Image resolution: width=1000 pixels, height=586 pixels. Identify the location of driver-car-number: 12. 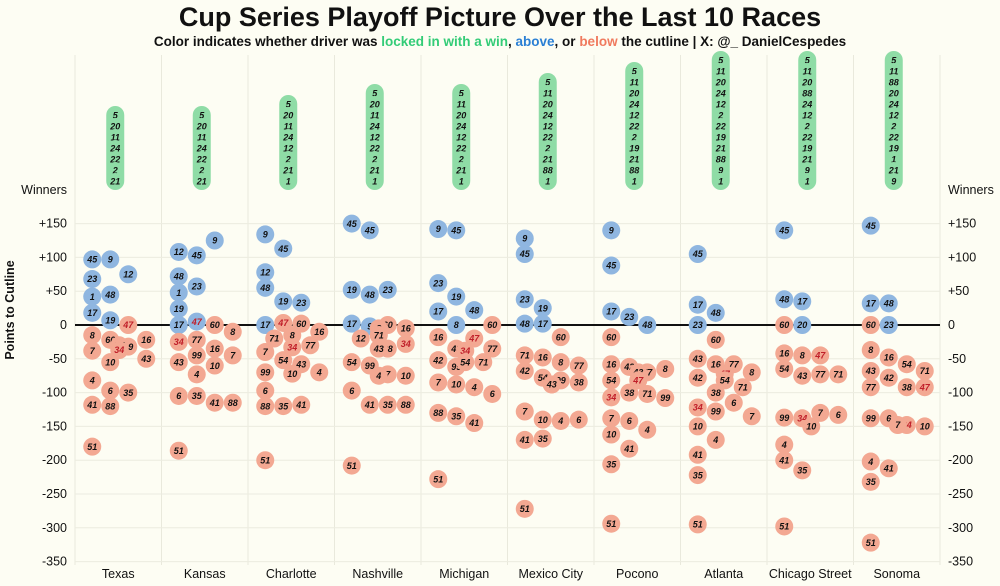
(265, 272).